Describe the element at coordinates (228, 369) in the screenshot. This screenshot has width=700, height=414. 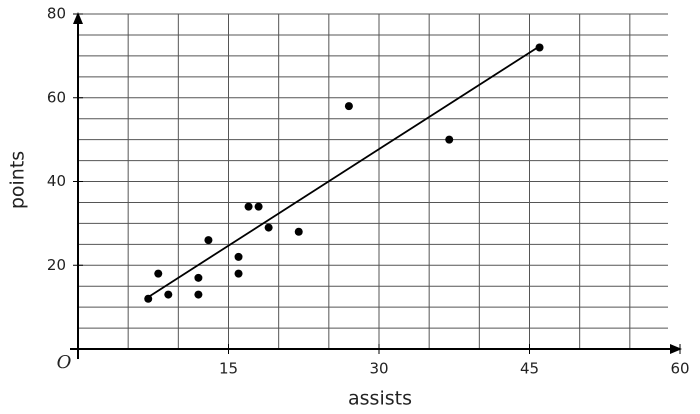
I see `x-tick-label: 15` at that location.